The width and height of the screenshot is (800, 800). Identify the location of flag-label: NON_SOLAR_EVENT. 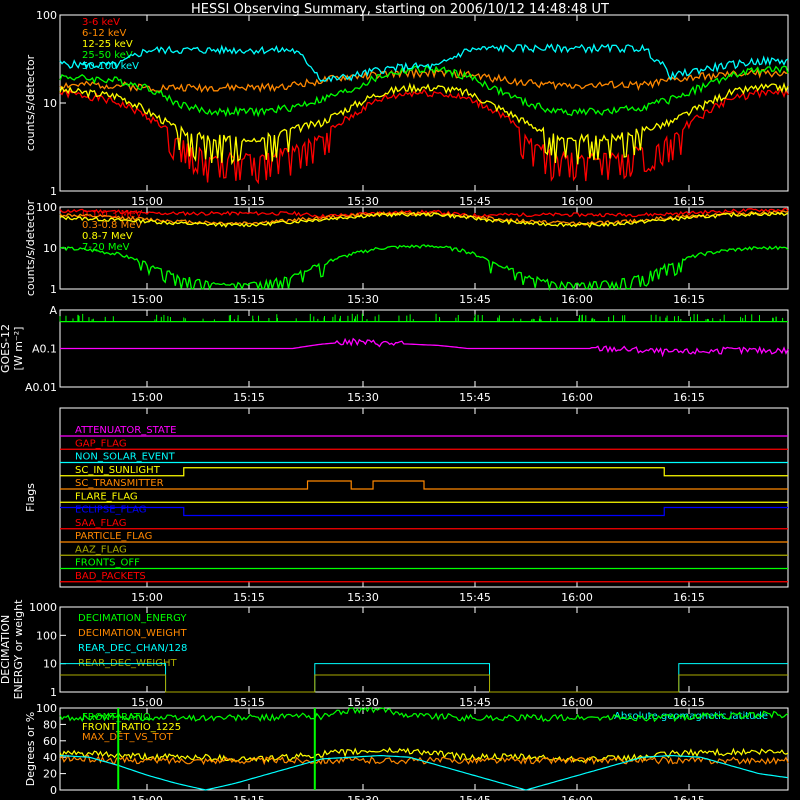
(125, 457).